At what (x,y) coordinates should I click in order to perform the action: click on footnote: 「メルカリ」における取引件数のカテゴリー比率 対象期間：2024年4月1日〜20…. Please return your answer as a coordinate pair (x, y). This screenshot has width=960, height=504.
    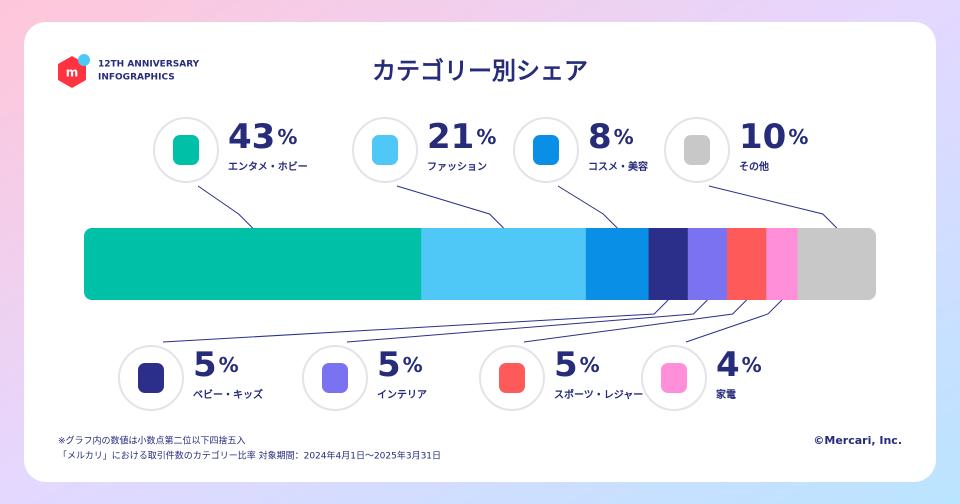
    Looking at the image, I should click on (249, 456).